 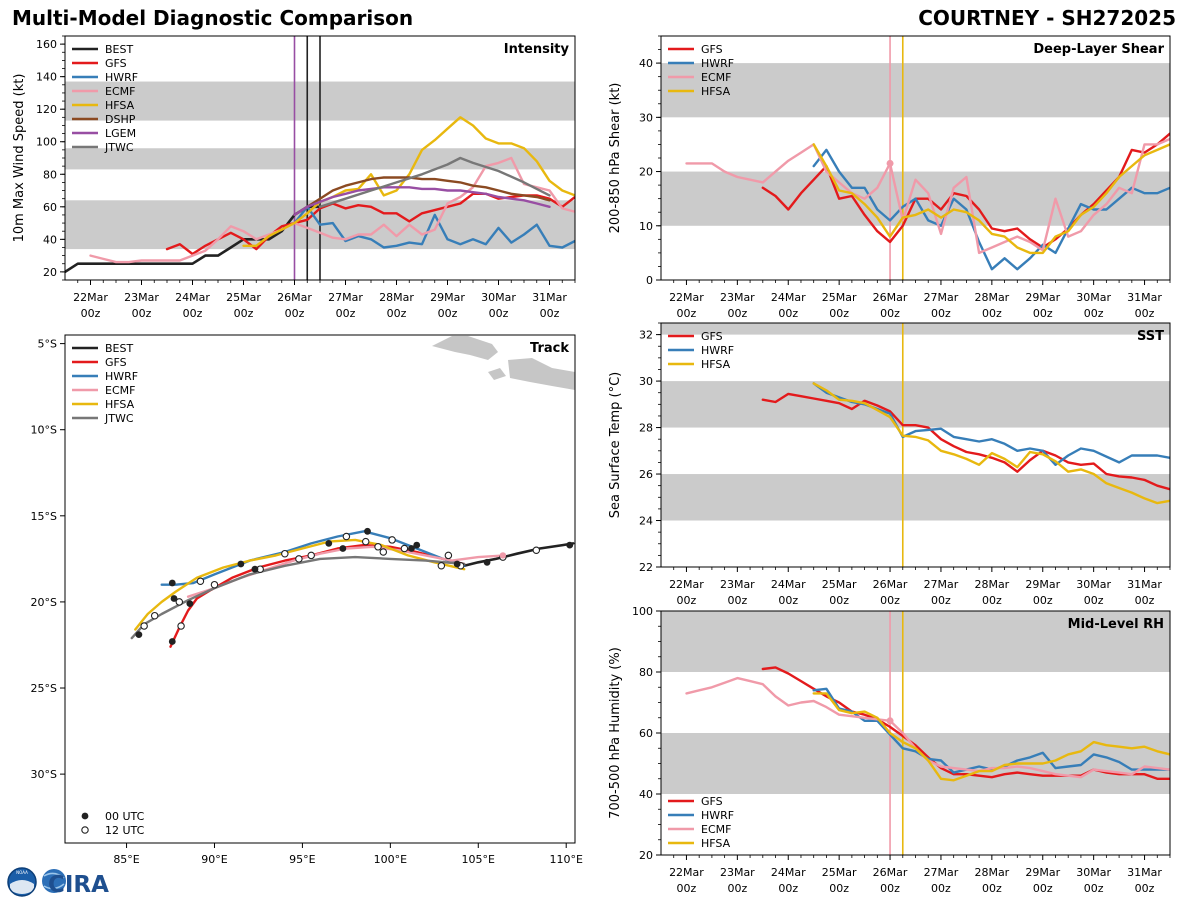 What do you see at coordinates (642, 611) in the screenshot?
I see `rh-ytick-label: 100` at bounding box center [642, 611].